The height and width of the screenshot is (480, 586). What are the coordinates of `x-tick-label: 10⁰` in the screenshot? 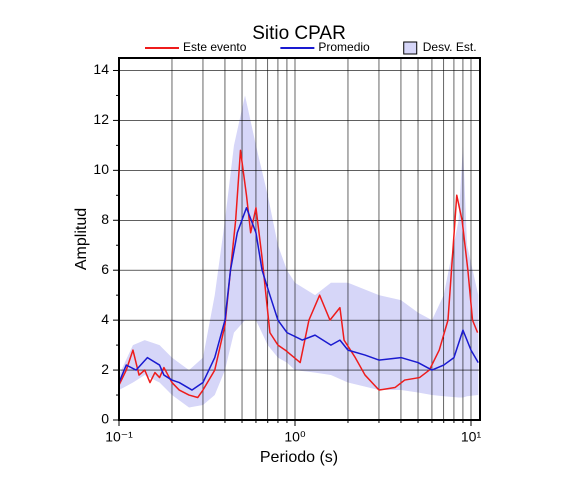 It's located at (295, 437).